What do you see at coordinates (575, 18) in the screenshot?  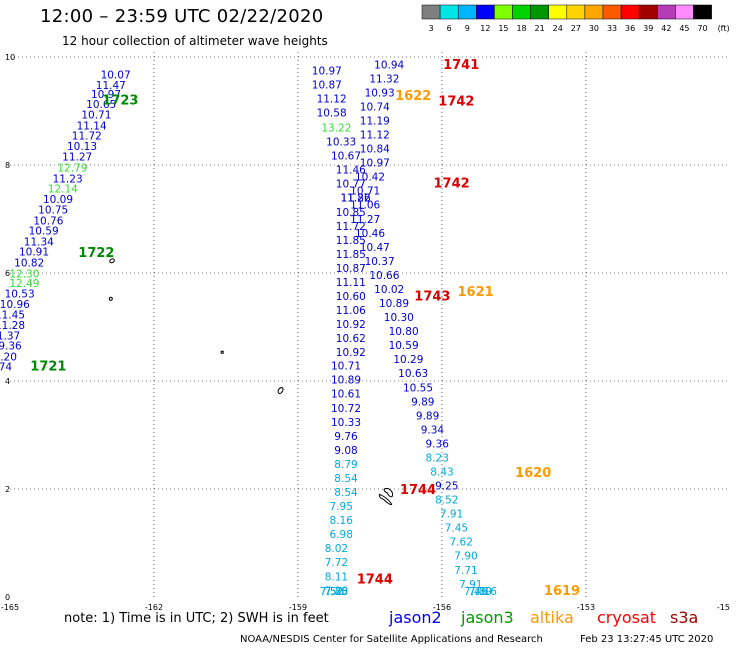 I see `color-legend: 3 6 9 12 15 18 21 24 27 30 33 36 39 42 45 70 (ft)` at bounding box center [575, 18].